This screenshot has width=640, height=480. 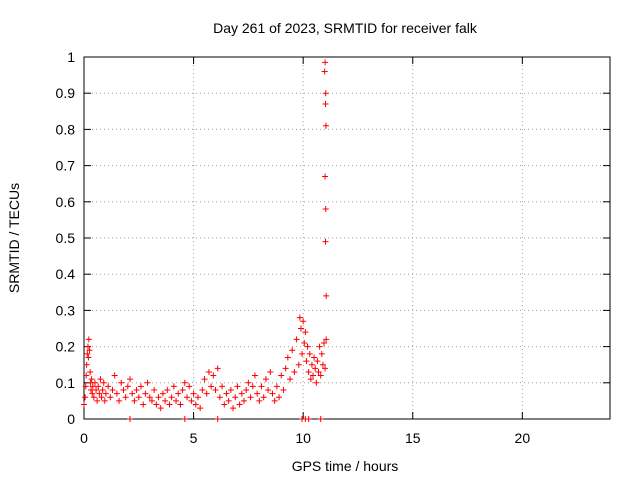 What do you see at coordinates (66, 274) in the screenshot?
I see `y-tick-label: 0.4` at bounding box center [66, 274].